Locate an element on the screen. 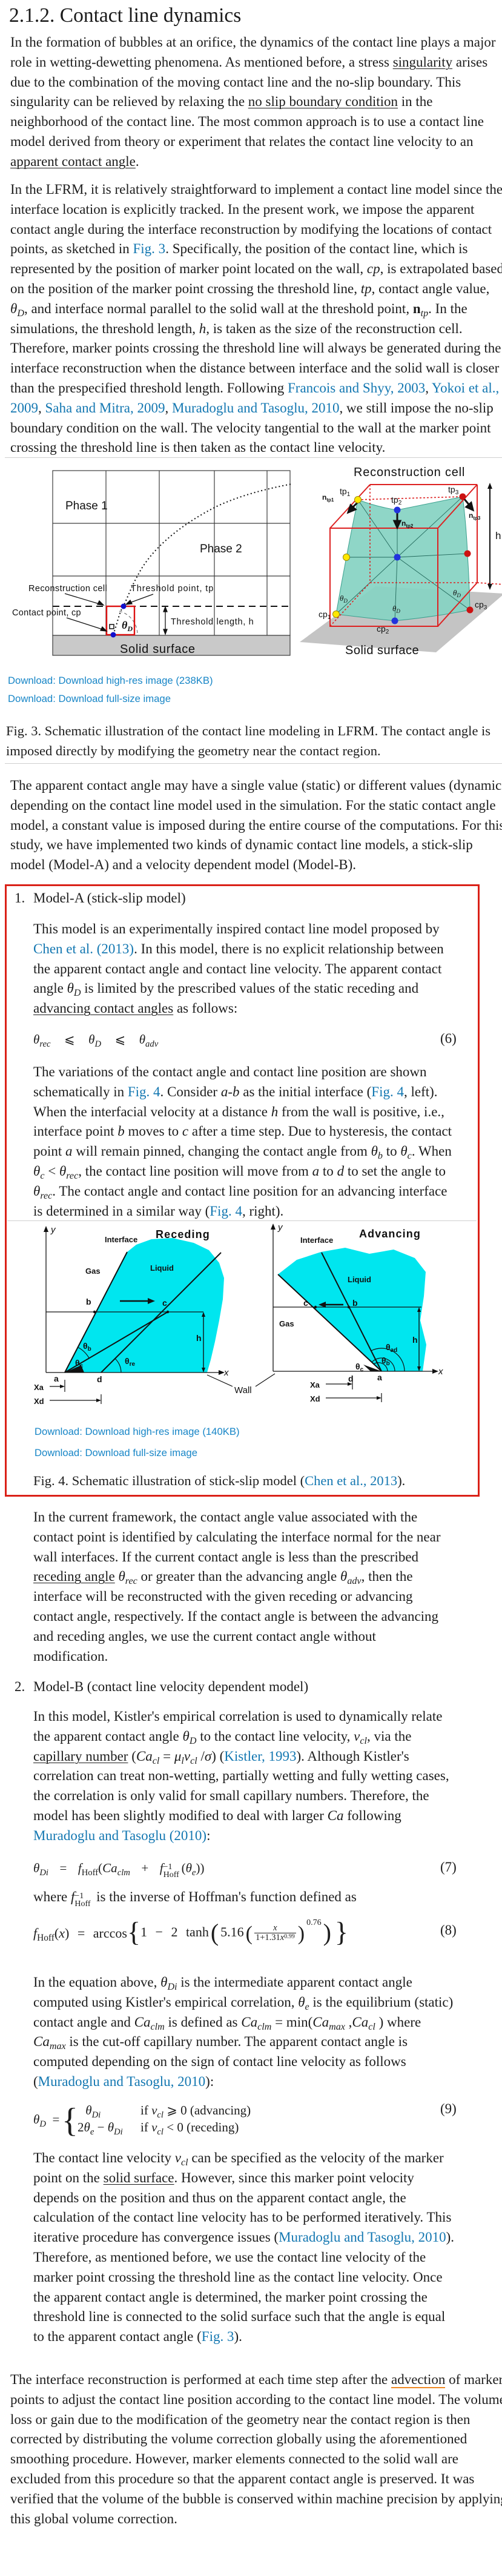 The height and width of the screenshot is (2576, 502). svg-text: tp2 is located at coordinates (396, 500).